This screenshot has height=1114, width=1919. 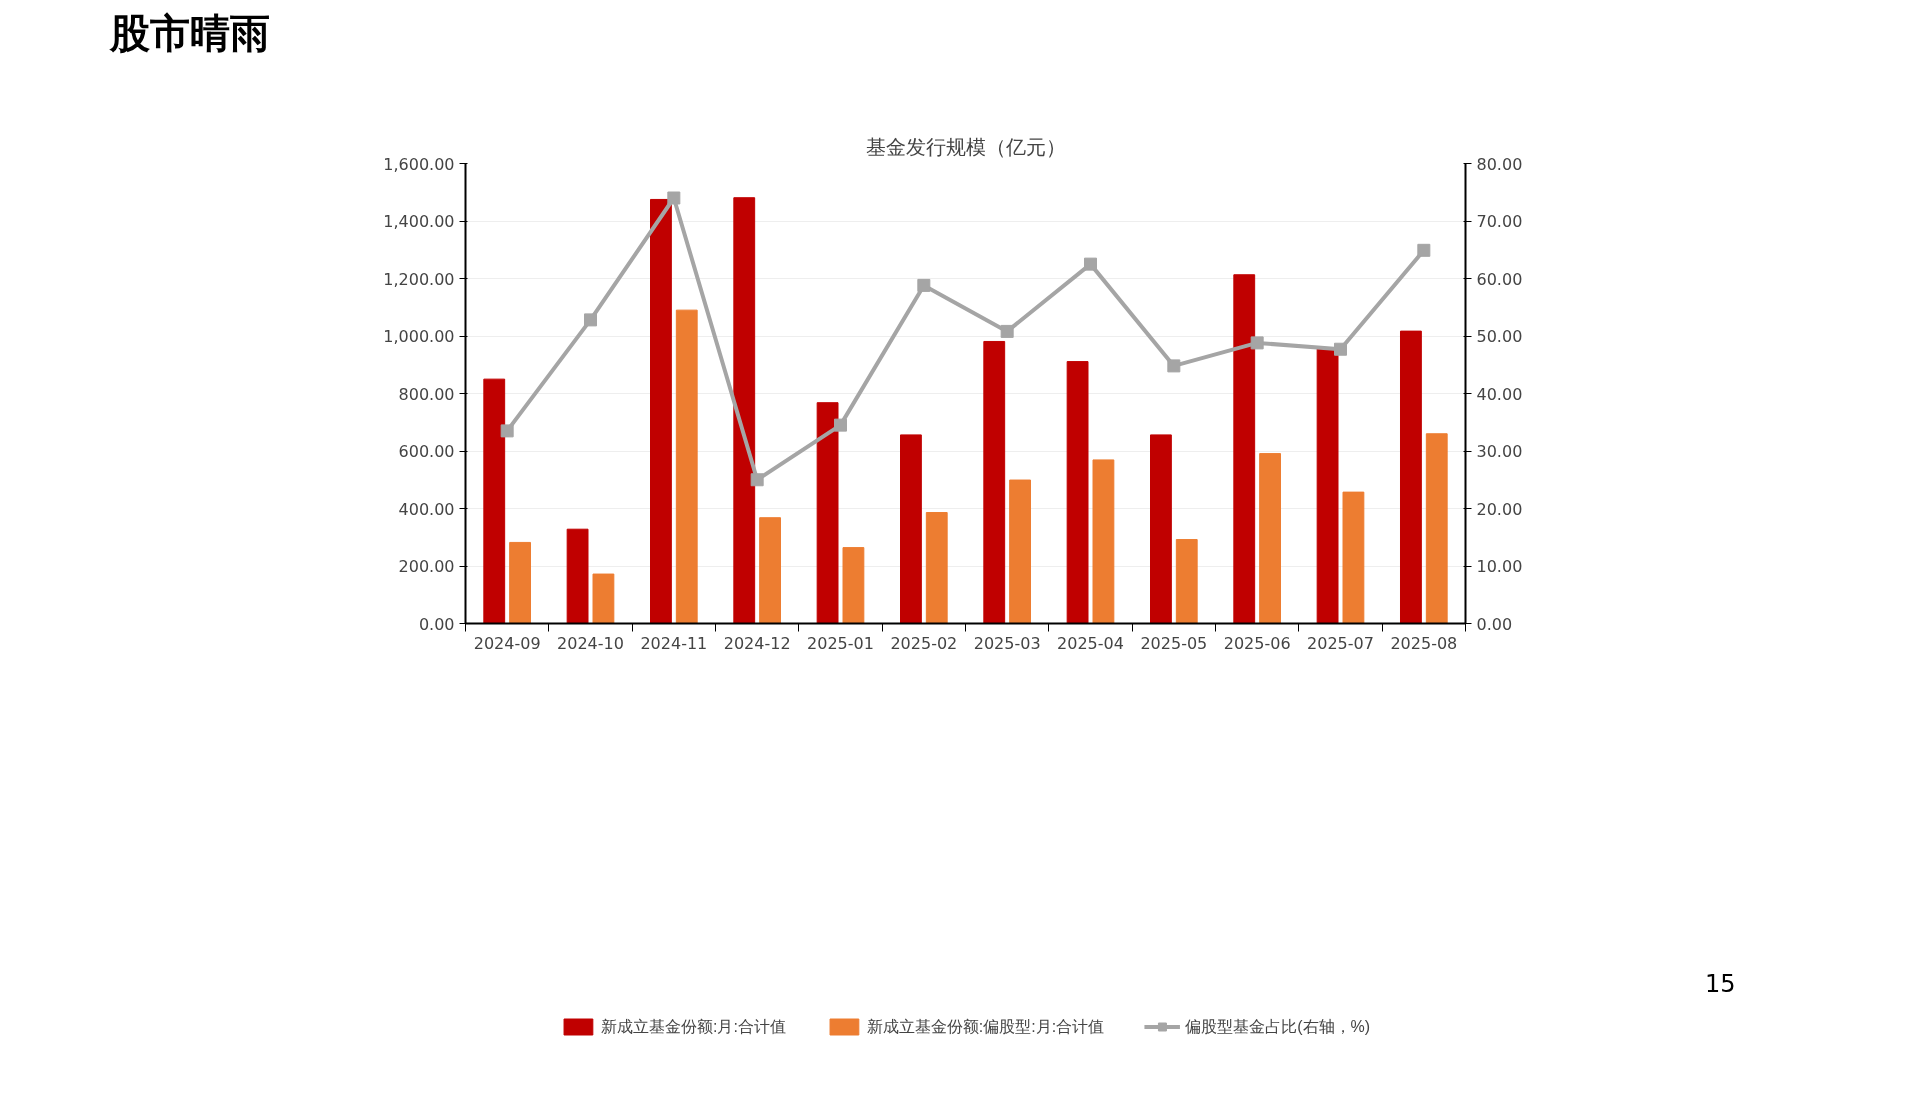 What do you see at coordinates (436, 624) in the screenshot?
I see `y-tick-label: 0.00` at bounding box center [436, 624].